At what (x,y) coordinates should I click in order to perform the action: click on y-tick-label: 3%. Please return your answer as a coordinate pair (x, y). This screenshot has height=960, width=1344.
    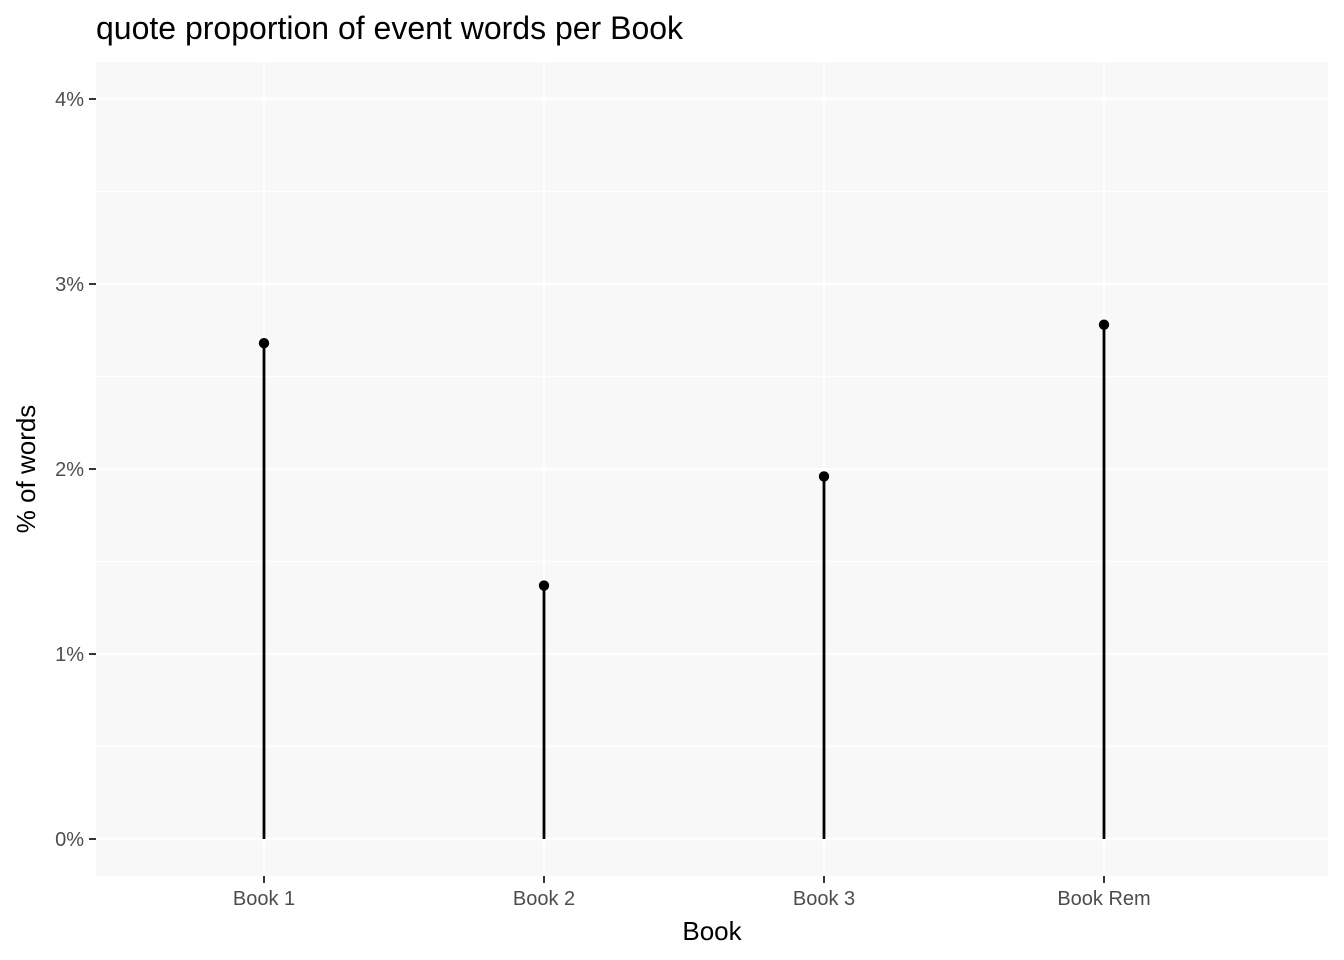
    Looking at the image, I should click on (69, 285).